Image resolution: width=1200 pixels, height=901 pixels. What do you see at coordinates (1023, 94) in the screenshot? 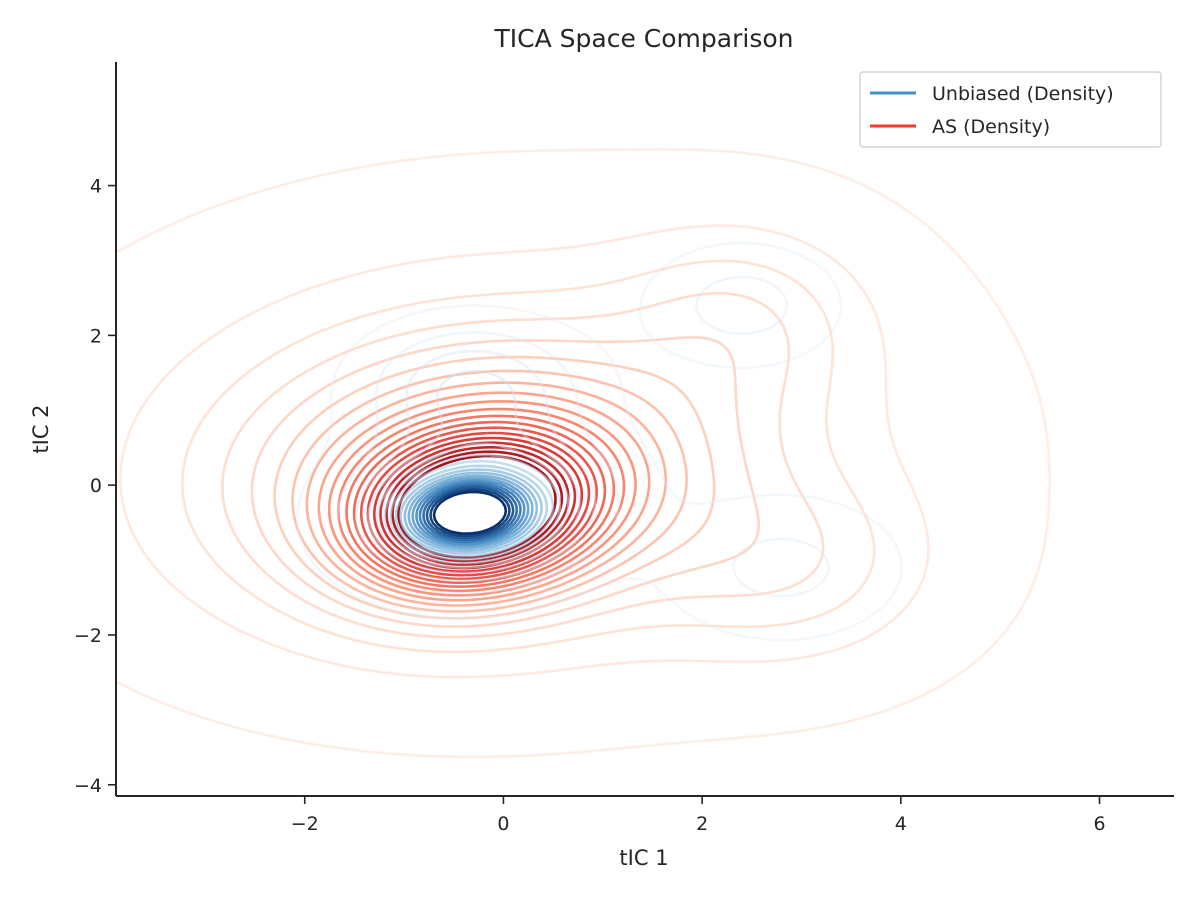
I see `legend-label-unbiased: Unbiased (Density)` at bounding box center [1023, 94].